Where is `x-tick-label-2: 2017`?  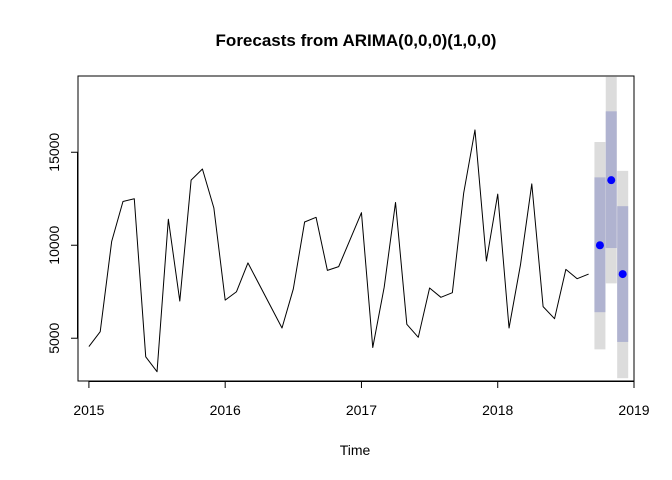
x-tick-label-2: 2017 is located at coordinates (361, 410).